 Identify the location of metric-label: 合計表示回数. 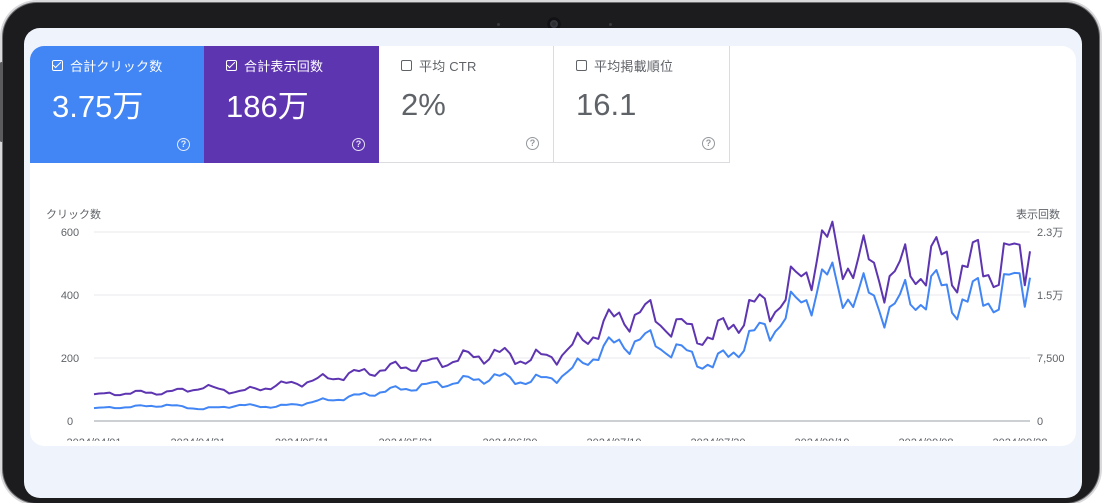
(284, 66).